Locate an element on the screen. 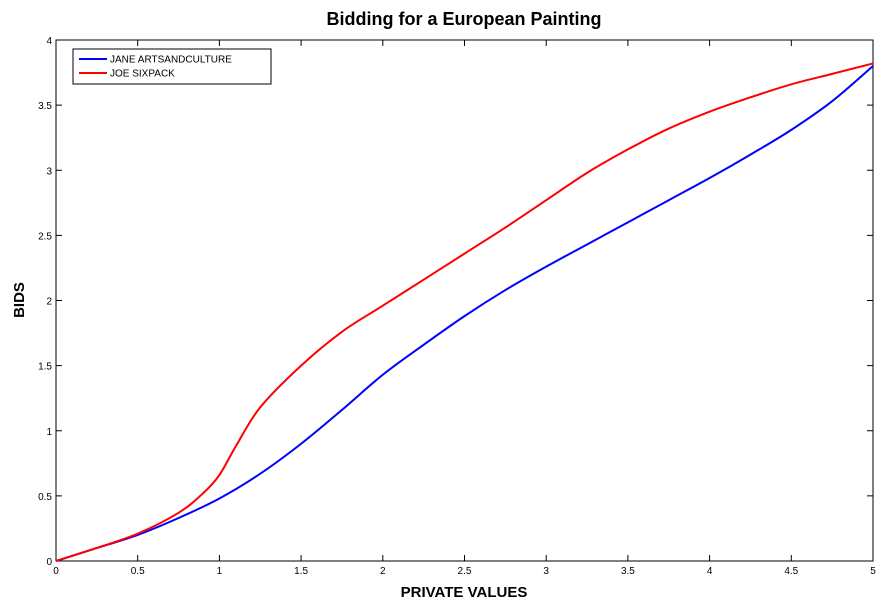 The image size is (877, 602). y-tick-label: 0 is located at coordinates (49, 562).